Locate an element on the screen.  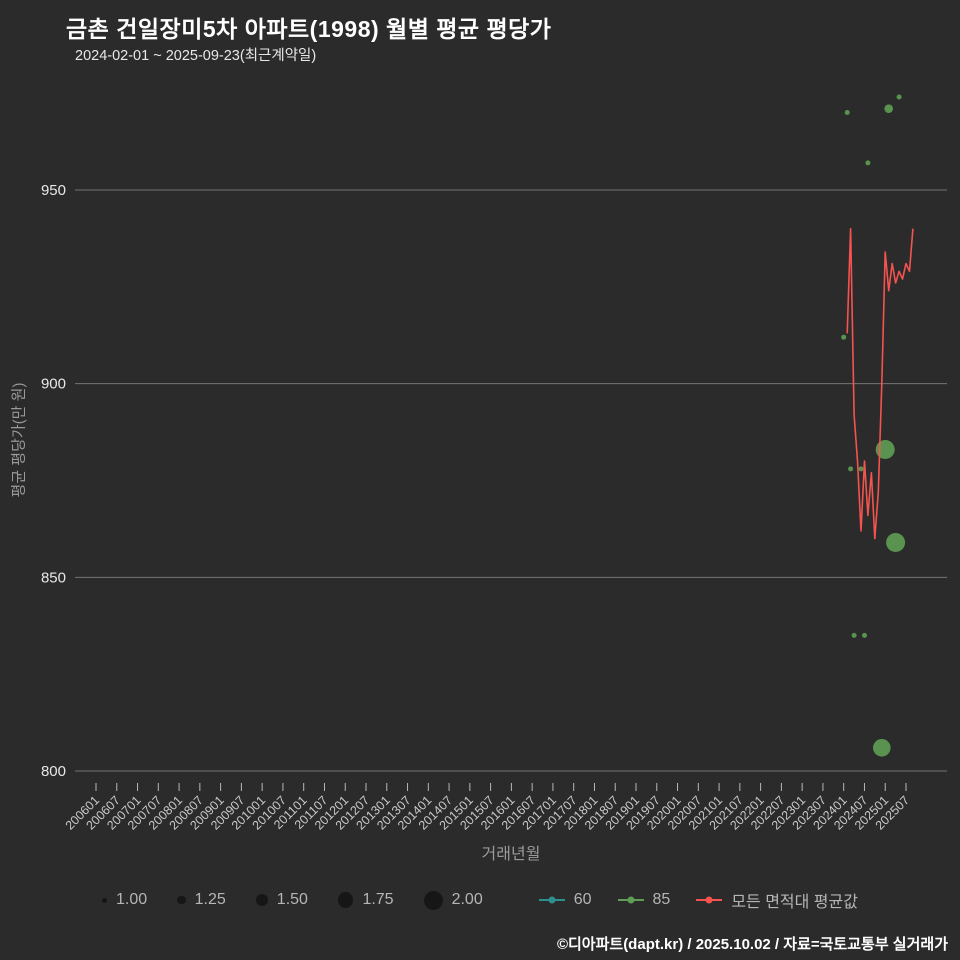
x-axis-title: 거래년월 is located at coordinates (511, 854).